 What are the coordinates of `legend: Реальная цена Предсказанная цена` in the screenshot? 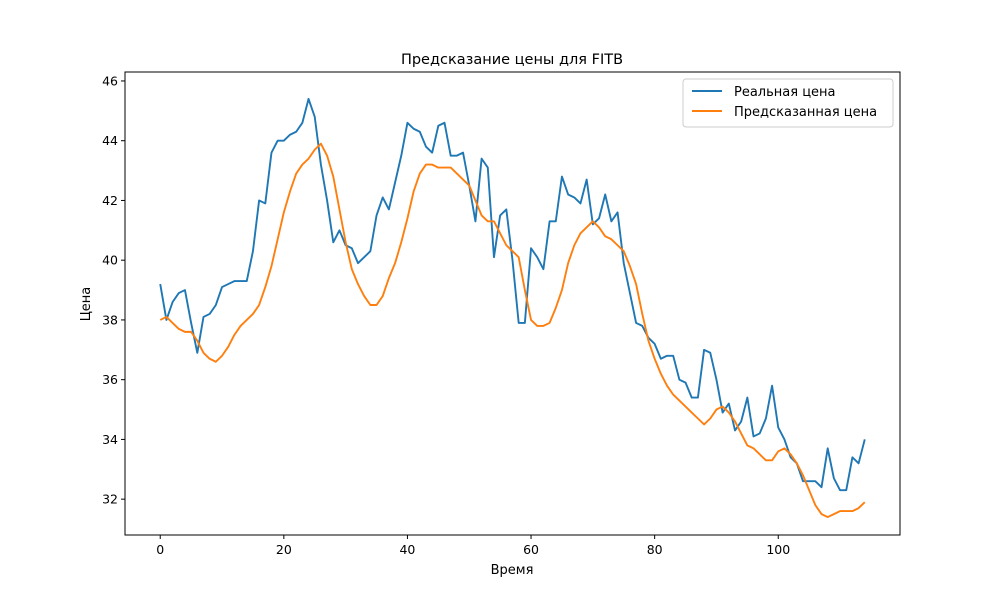 It's located at (788, 103).